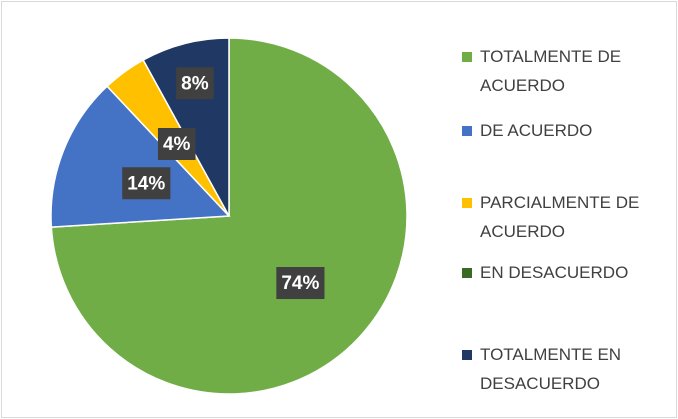  Describe the element at coordinates (140, 156) in the screenshot. I see `pie-slice` at that location.